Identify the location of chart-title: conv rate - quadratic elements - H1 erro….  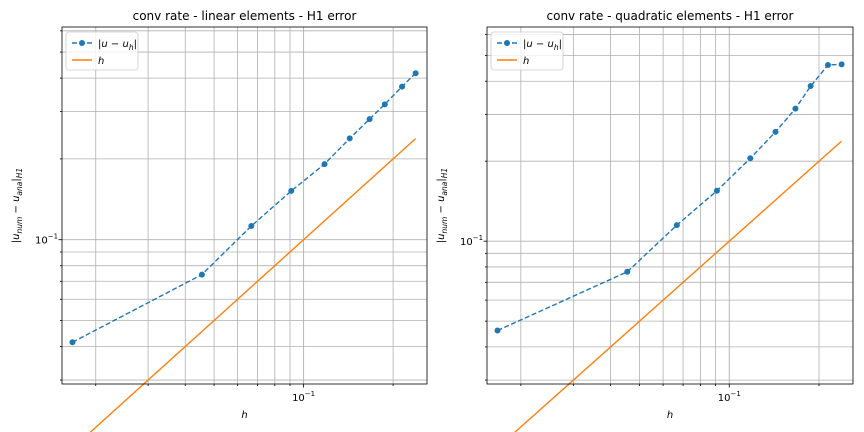
(670, 16).